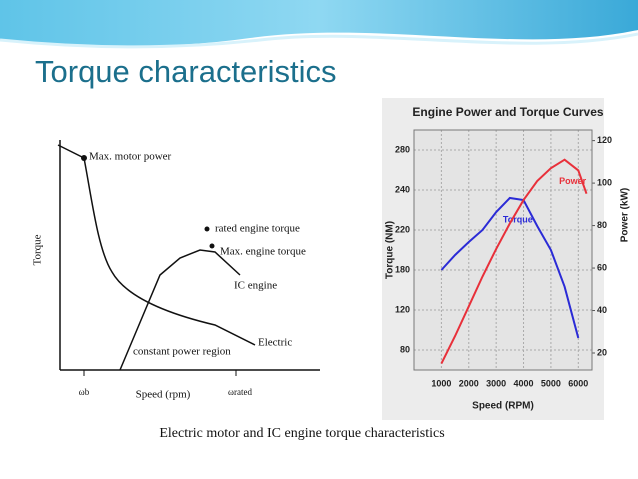 This screenshot has width=638, height=479. I want to click on y-tick-label: 240, so click(402, 189).